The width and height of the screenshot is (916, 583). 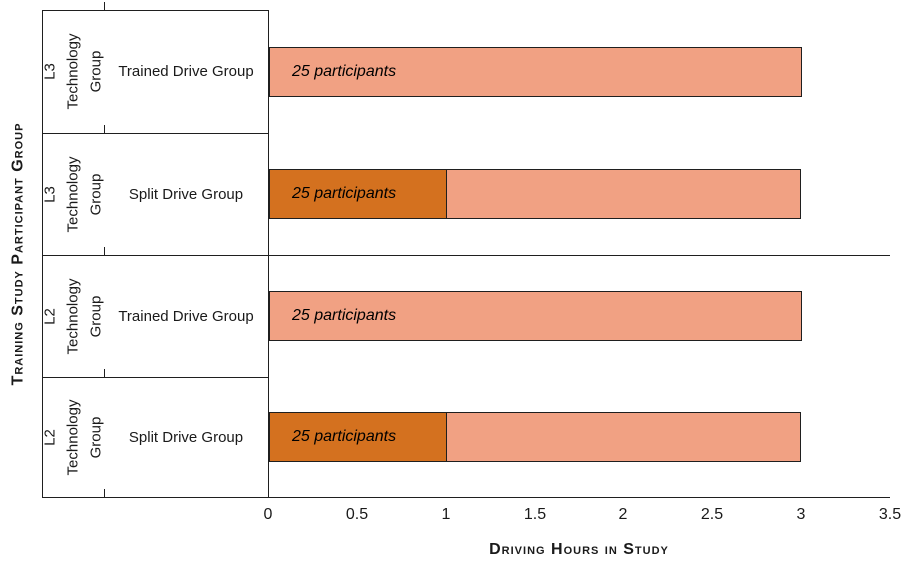 What do you see at coordinates (446, 514) in the screenshot?
I see `x-tick-label: 1` at bounding box center [446, 514].